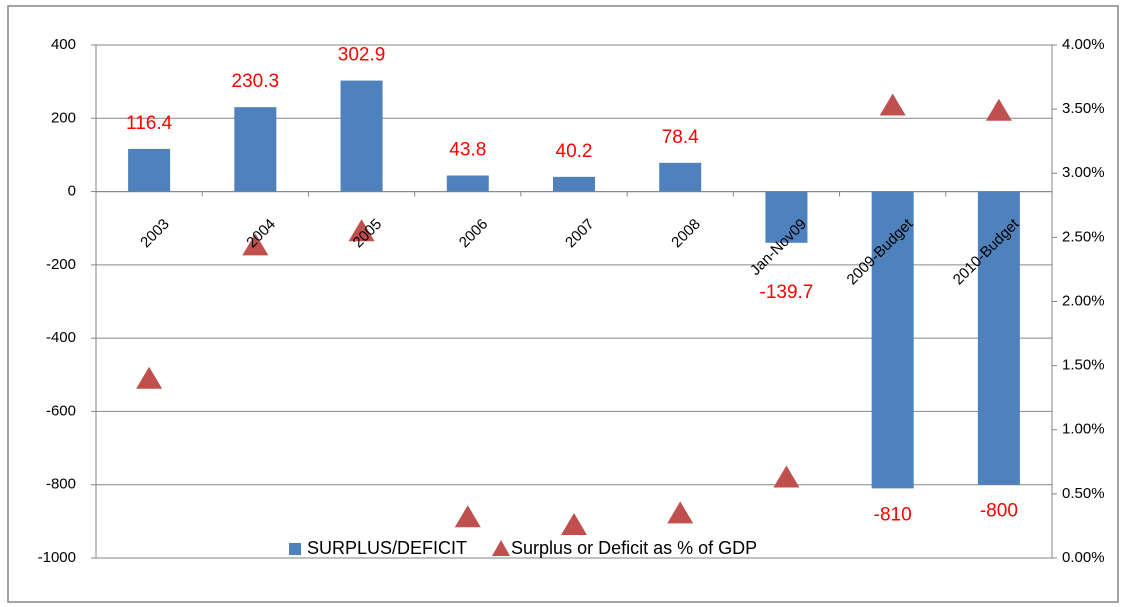 This screenshot has width=1125, height=607. I want to click on y2-tick-label: 3.50%, so click(1083, 108).